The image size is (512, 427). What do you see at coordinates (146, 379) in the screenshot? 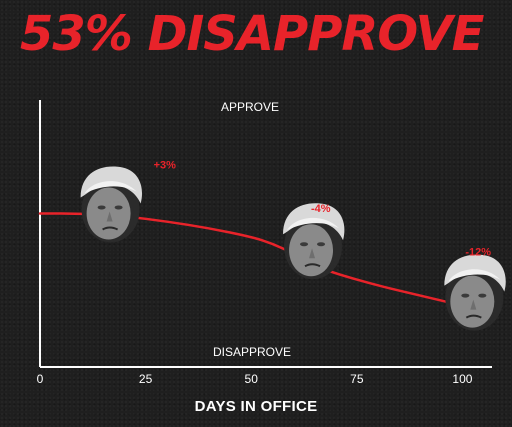
I see `x-tick-label: 25` at bounding box center [146, 379].